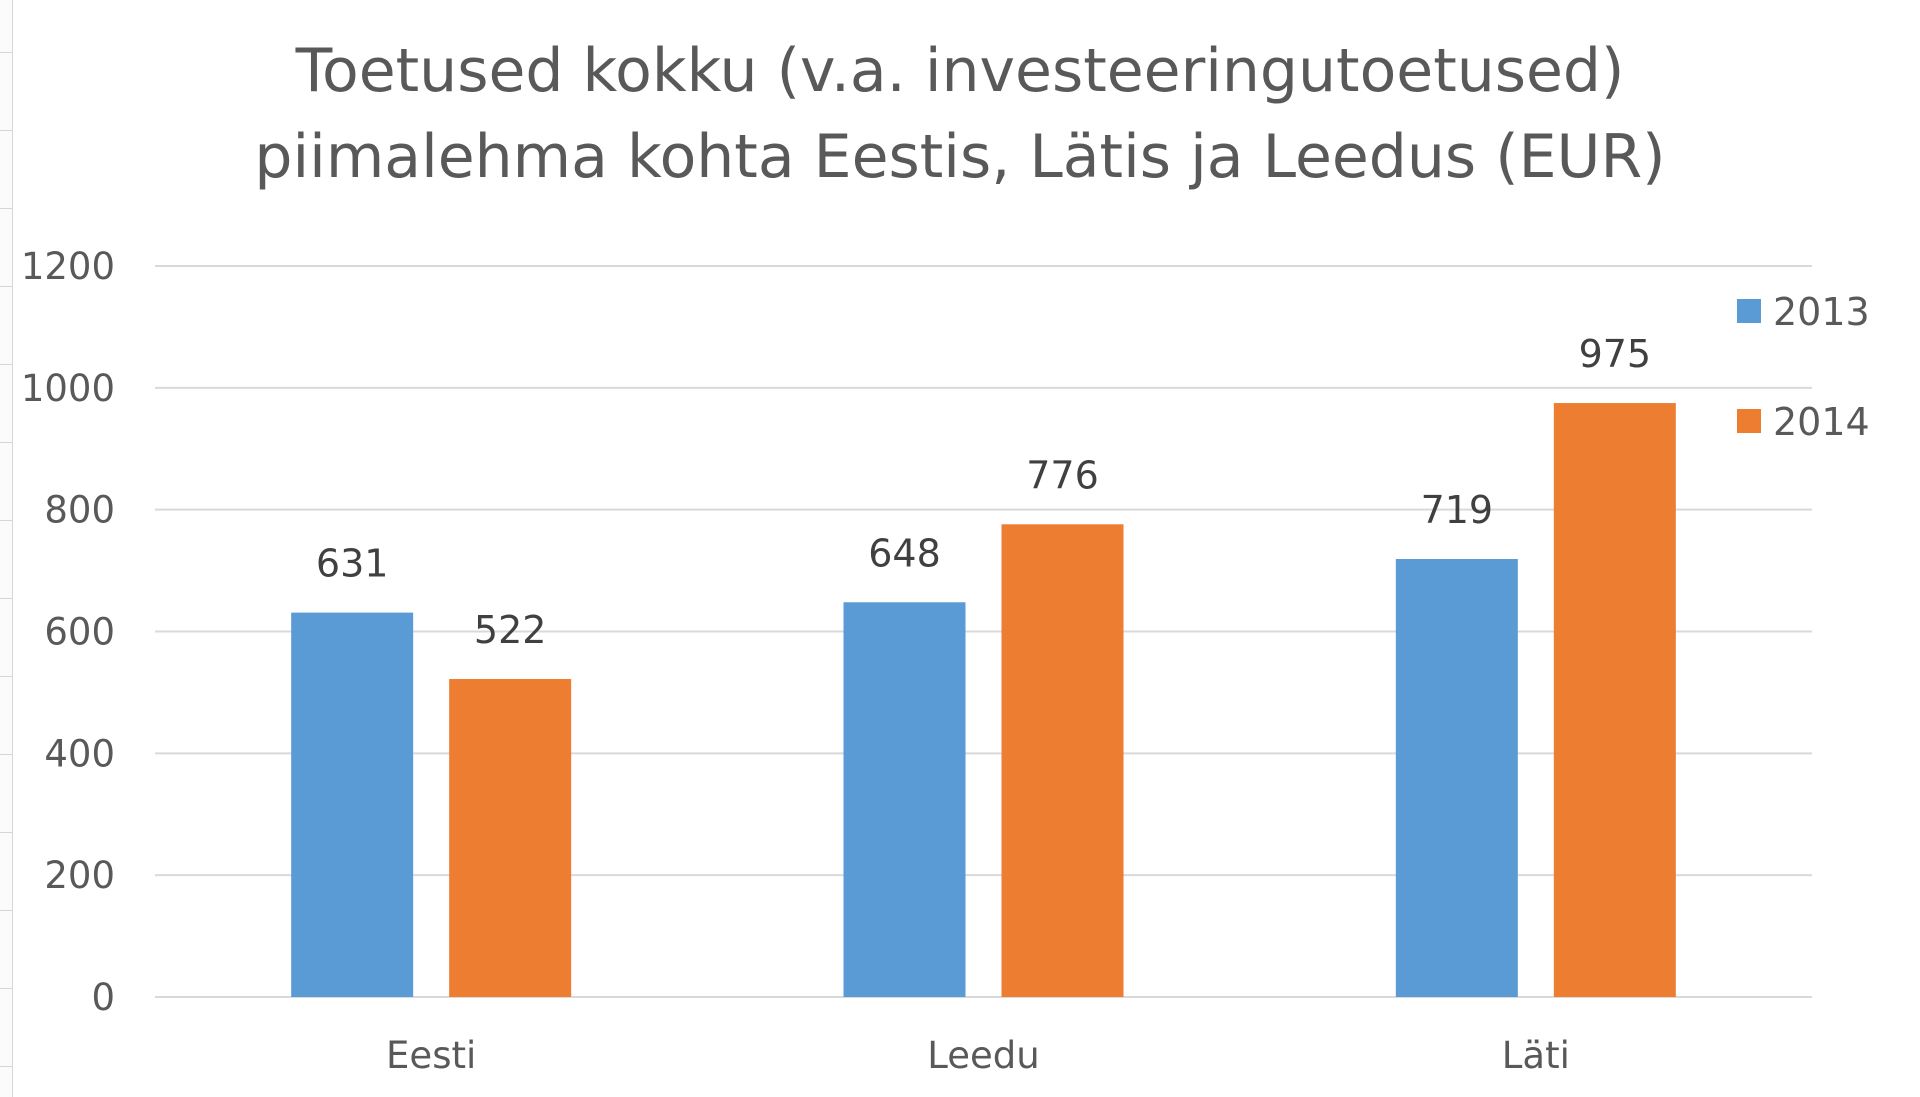  I want to click on data-label: 522, so click(510, 630).